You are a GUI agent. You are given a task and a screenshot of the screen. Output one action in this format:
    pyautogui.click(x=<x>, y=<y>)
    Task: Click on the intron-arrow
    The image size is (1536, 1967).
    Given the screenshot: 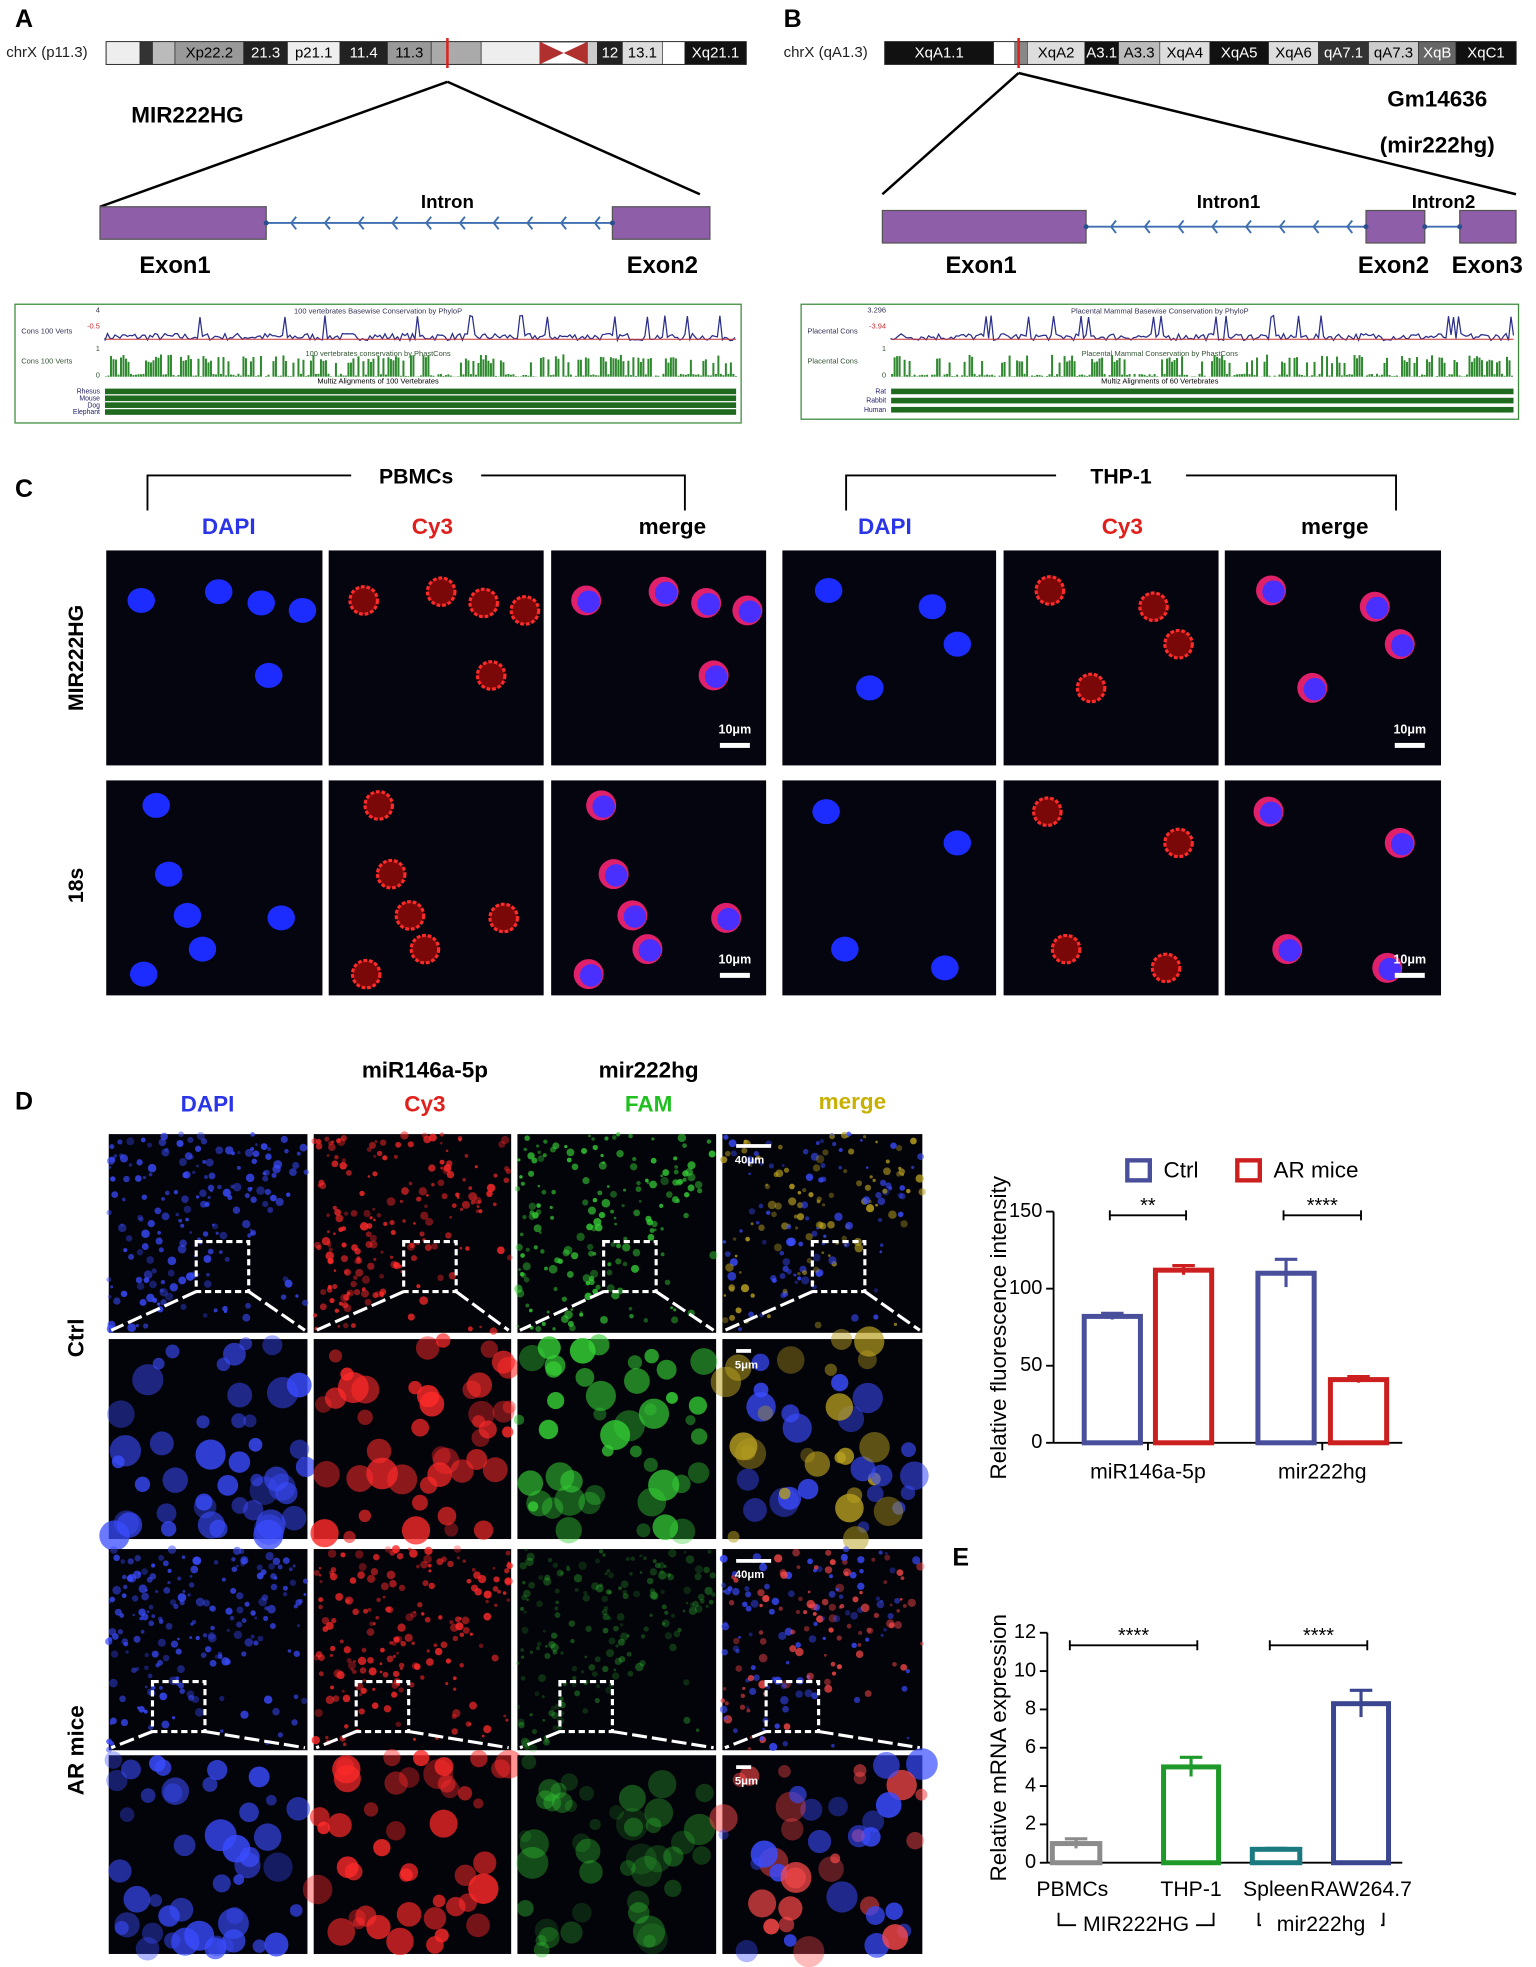 What is the action you would take?
    pyautogui.click(x=462, y=223)
    